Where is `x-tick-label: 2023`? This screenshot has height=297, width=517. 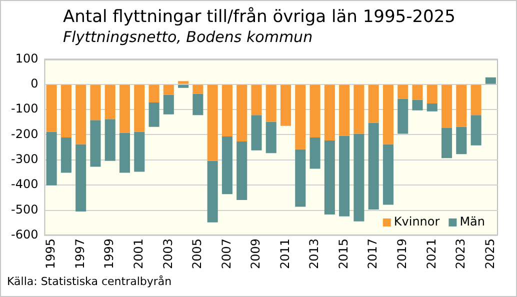
x-tick-label: 2023 is located at coordinates (461, 254).